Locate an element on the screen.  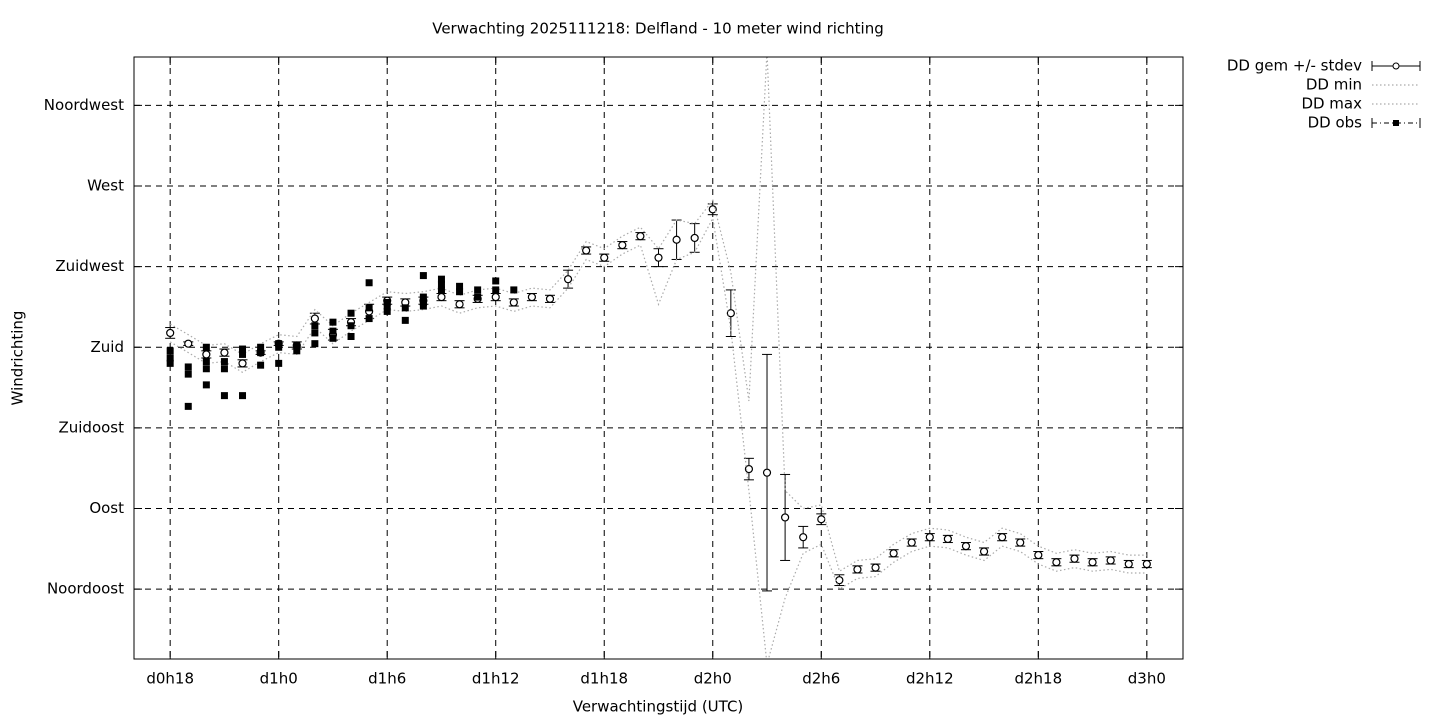
x-tick-label: d2h12 is located at coordinates (930, 679).